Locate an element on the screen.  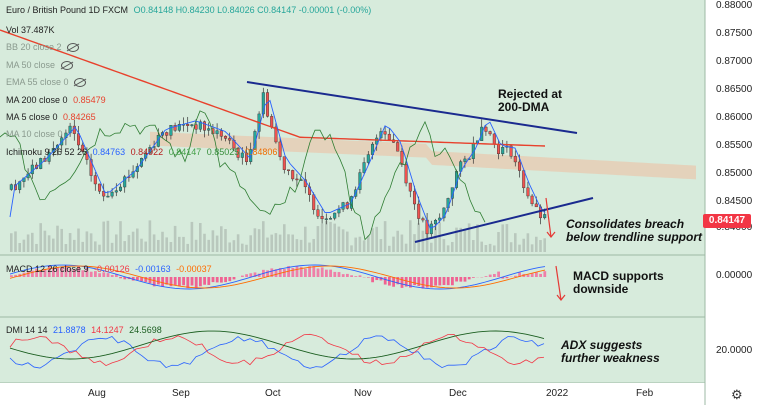
bb-legend: BB 20 close 2 is located at coordinates (44, 47).